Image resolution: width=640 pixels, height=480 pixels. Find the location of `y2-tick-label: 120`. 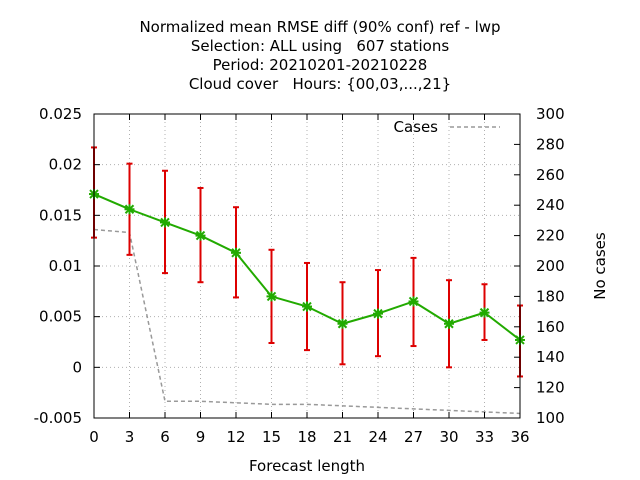

y2-tick-label: 120 is located at coordinates (550, 388).